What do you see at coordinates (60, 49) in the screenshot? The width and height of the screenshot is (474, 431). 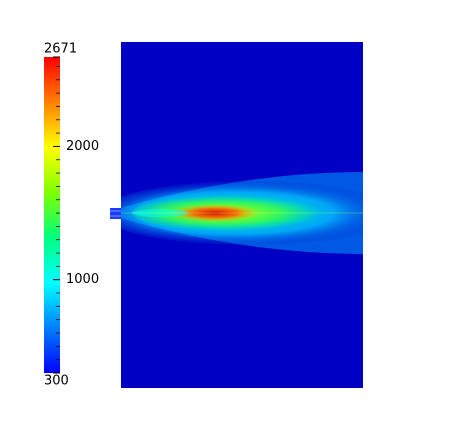 I see `tick-label: 2671` at bounding box center [60, 49].